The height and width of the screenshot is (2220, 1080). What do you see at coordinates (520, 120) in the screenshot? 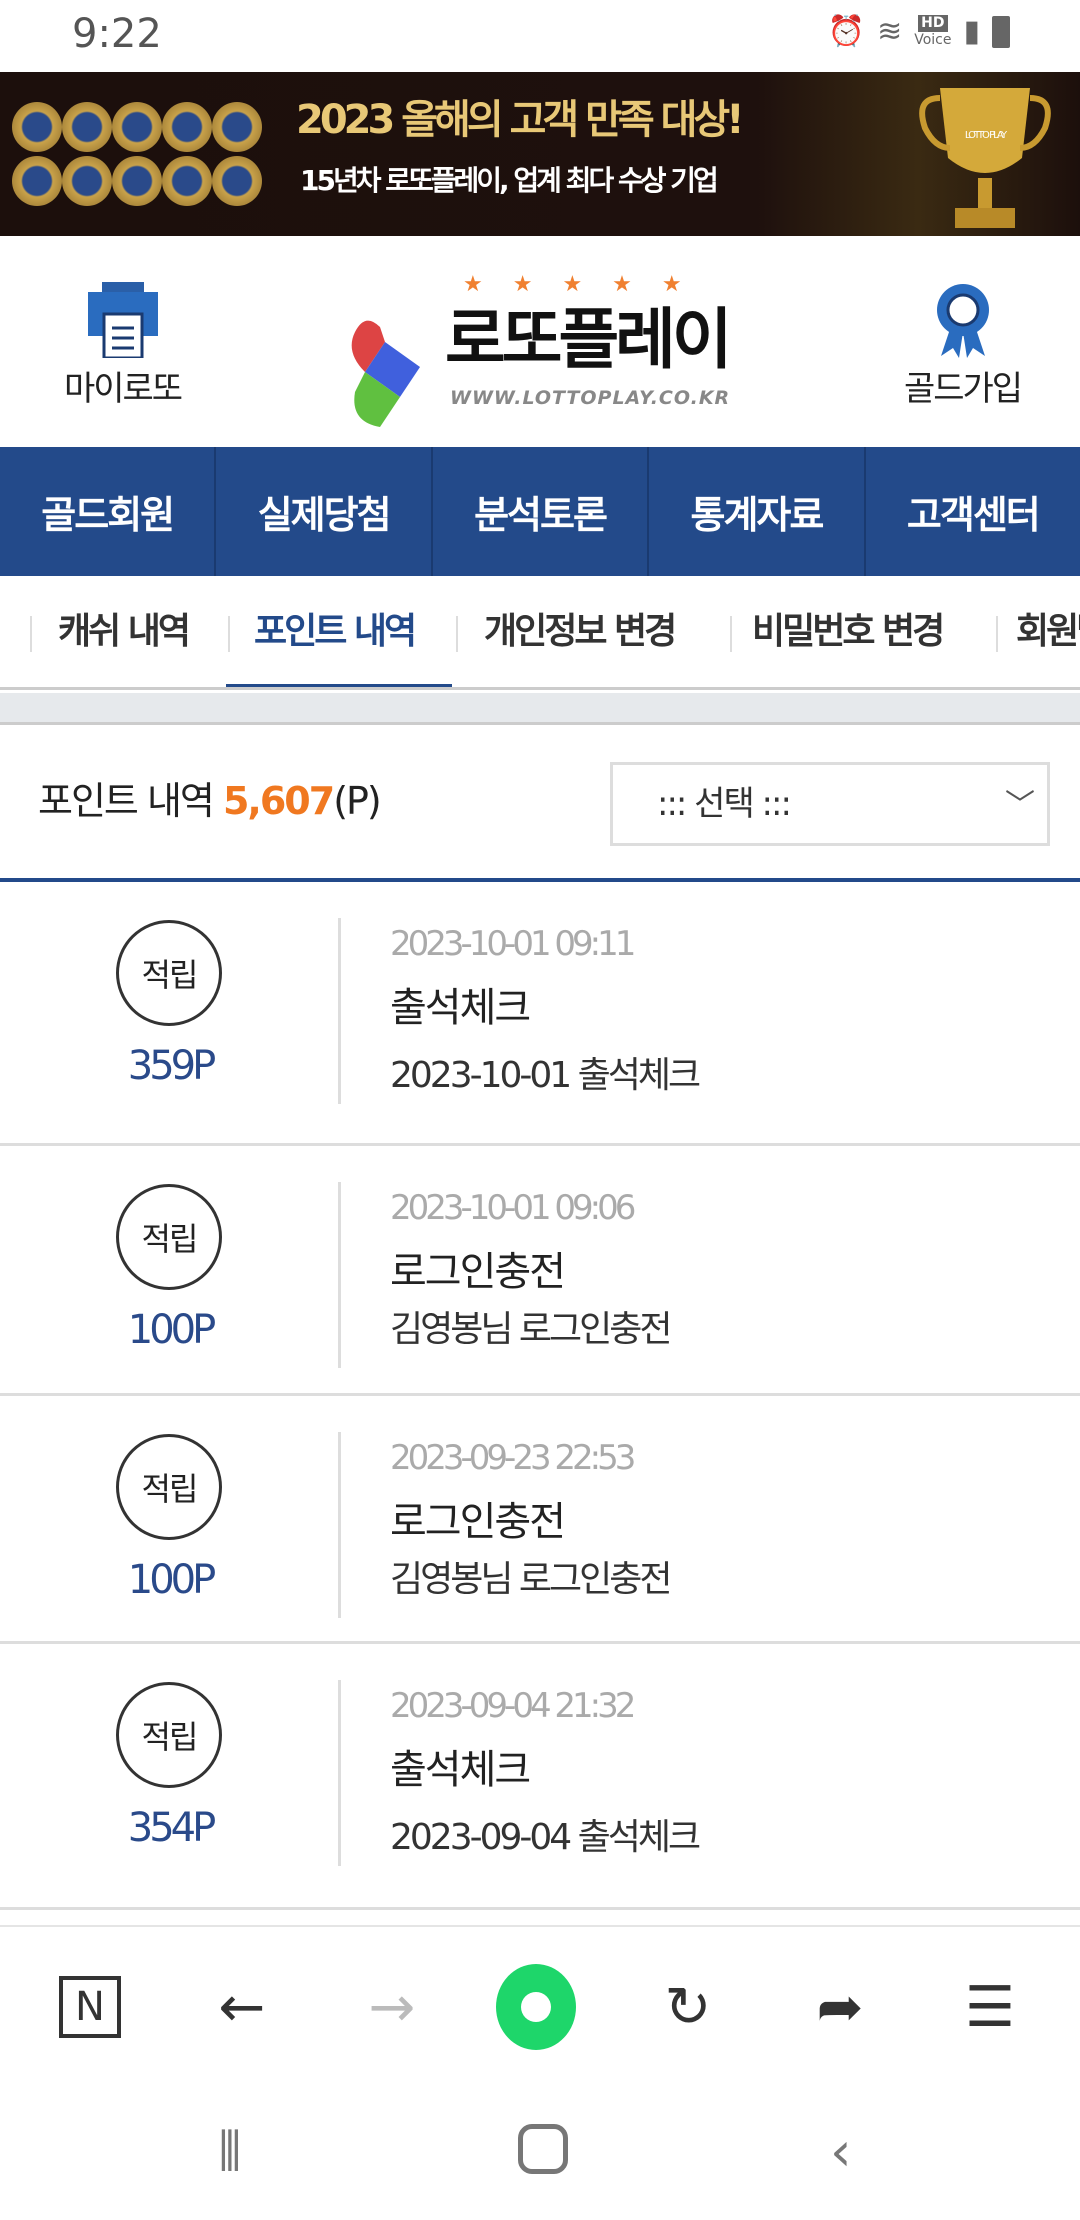
I see `banner-headline: 2023 올해의 고객 만족 대상!` at bounding box center [520, 120].